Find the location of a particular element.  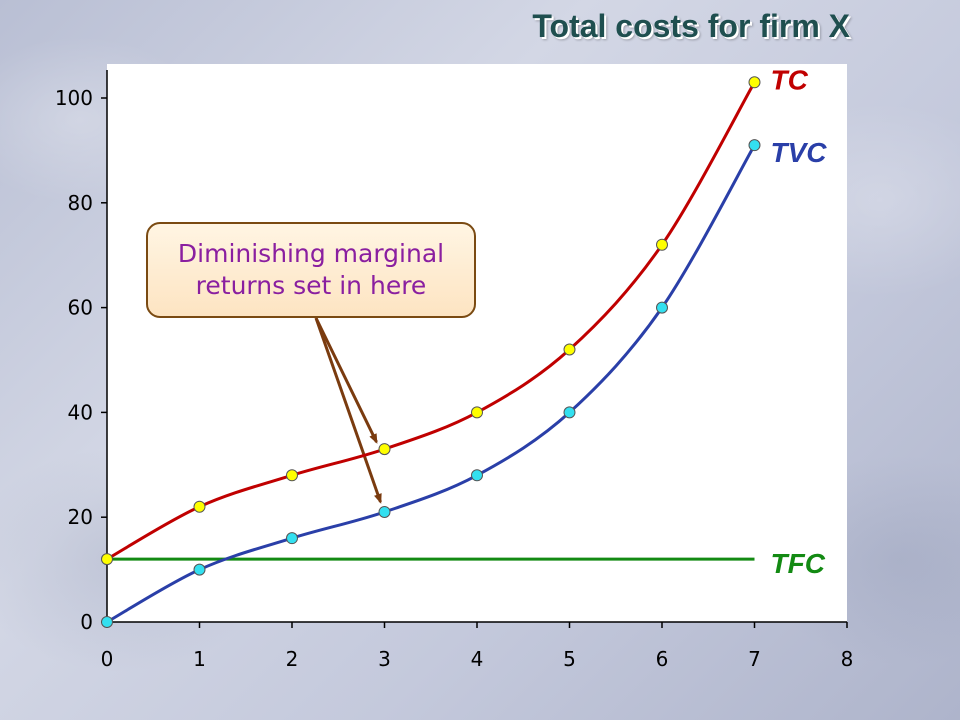

y-tick-label: 60 is located at coordinates (80, 308).